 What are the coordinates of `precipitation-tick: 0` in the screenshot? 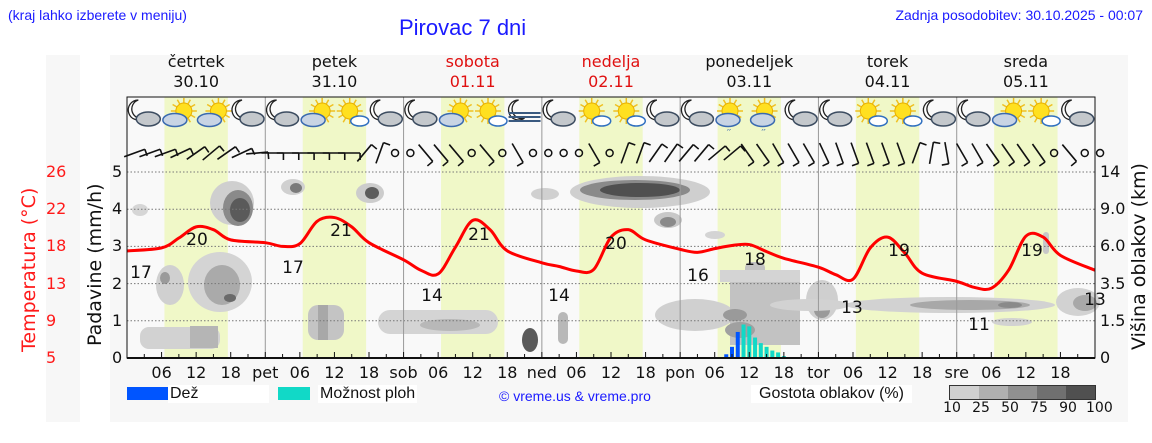 It's located at (117, 357).